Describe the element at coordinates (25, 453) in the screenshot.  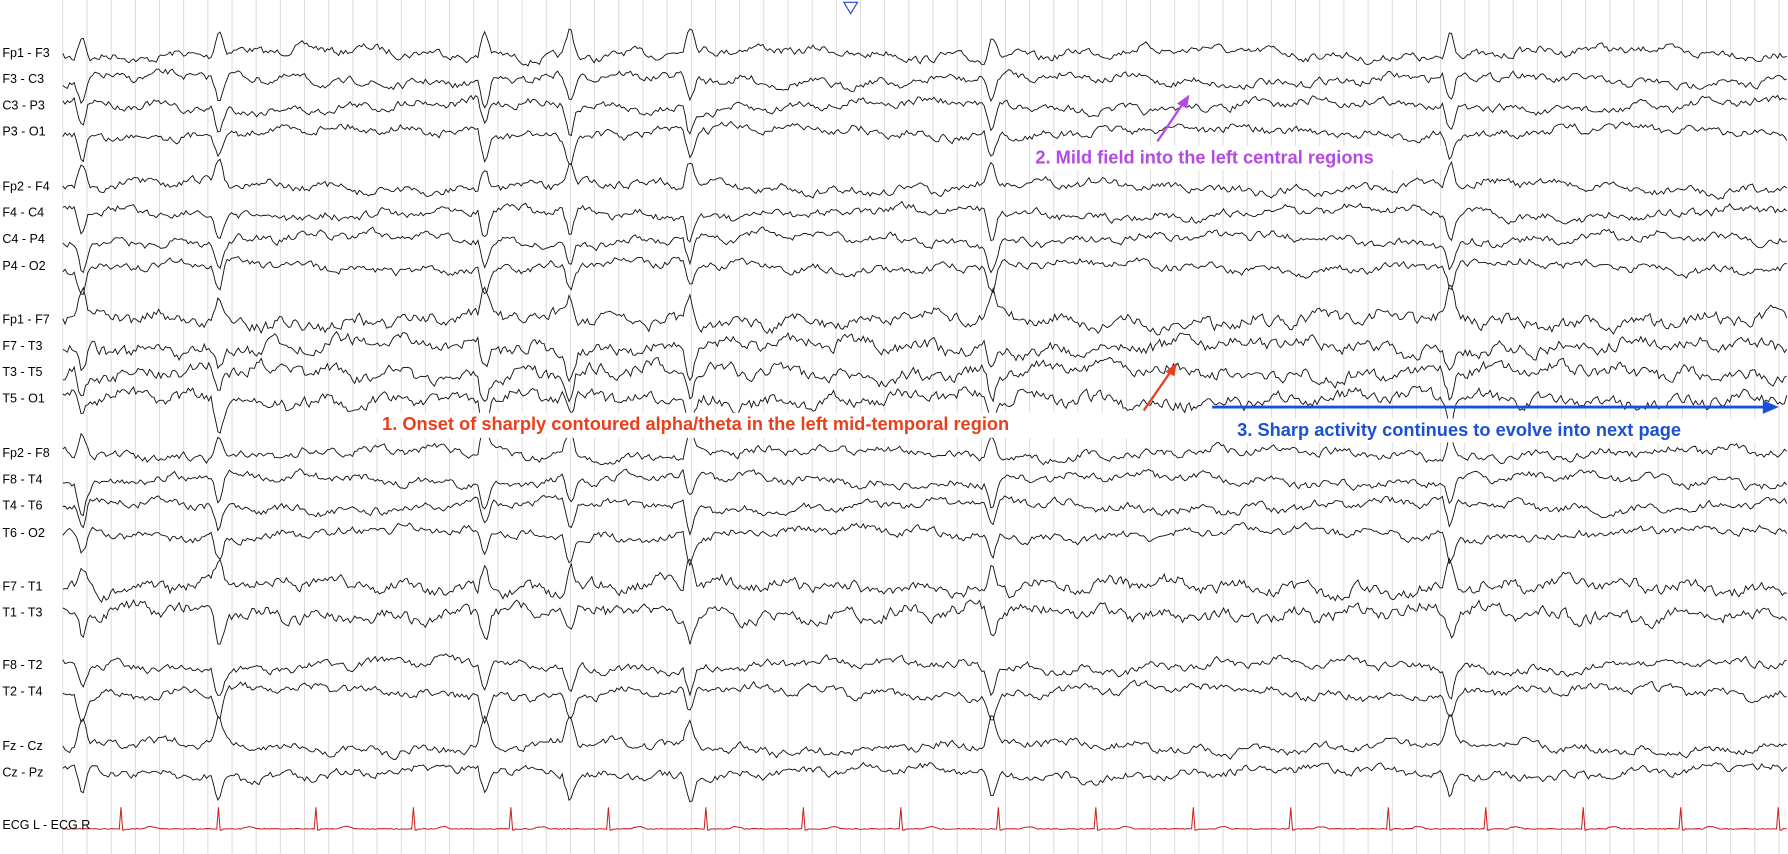
I see `channel-label: Fp2 - F8` at that location.